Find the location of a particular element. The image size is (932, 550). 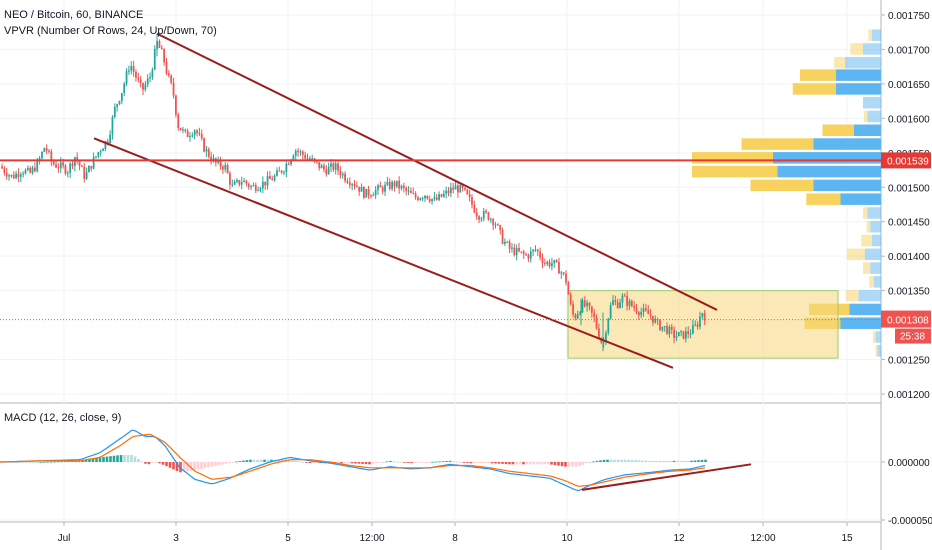

macd-legend: MACD (12, 26, close, 9) is located at coordinates (62, 418).